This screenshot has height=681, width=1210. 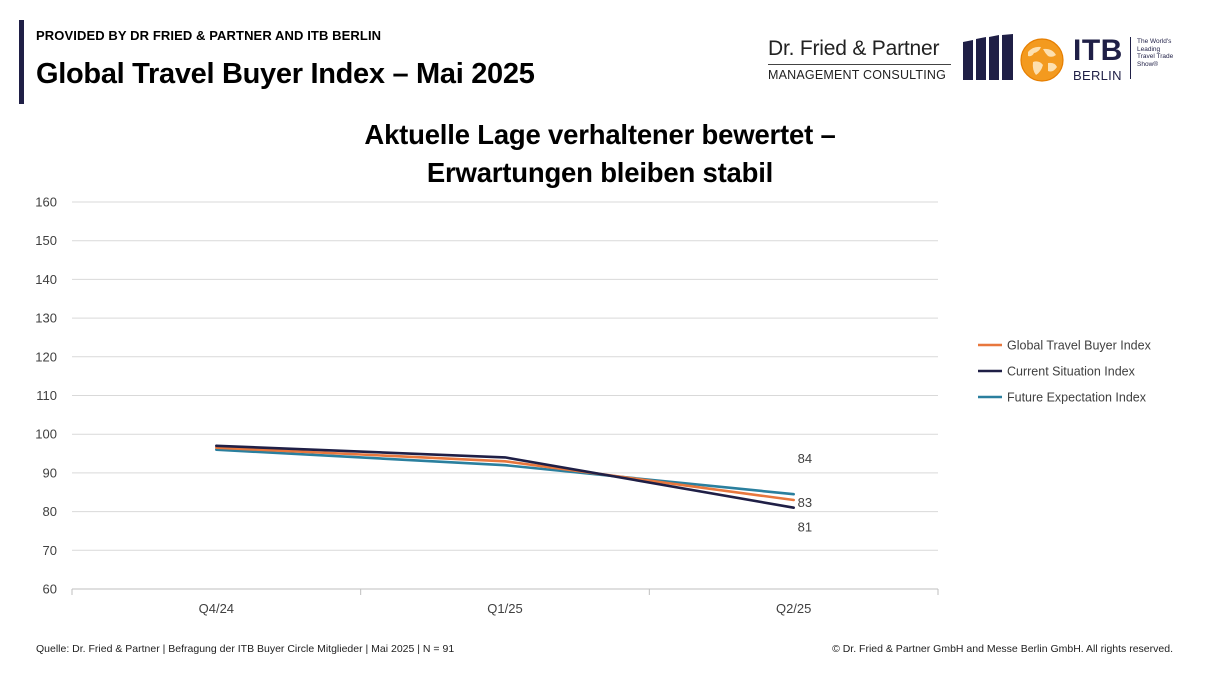 I want to click on data-label: 84, so click(x=805, y=458).